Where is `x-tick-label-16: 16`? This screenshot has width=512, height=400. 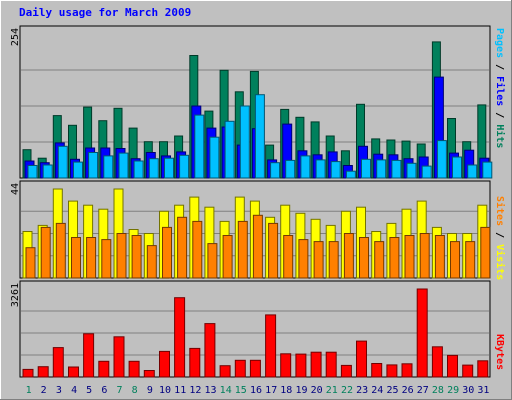
x-tick-label-16: 16 is located at coordinates (256, 390).